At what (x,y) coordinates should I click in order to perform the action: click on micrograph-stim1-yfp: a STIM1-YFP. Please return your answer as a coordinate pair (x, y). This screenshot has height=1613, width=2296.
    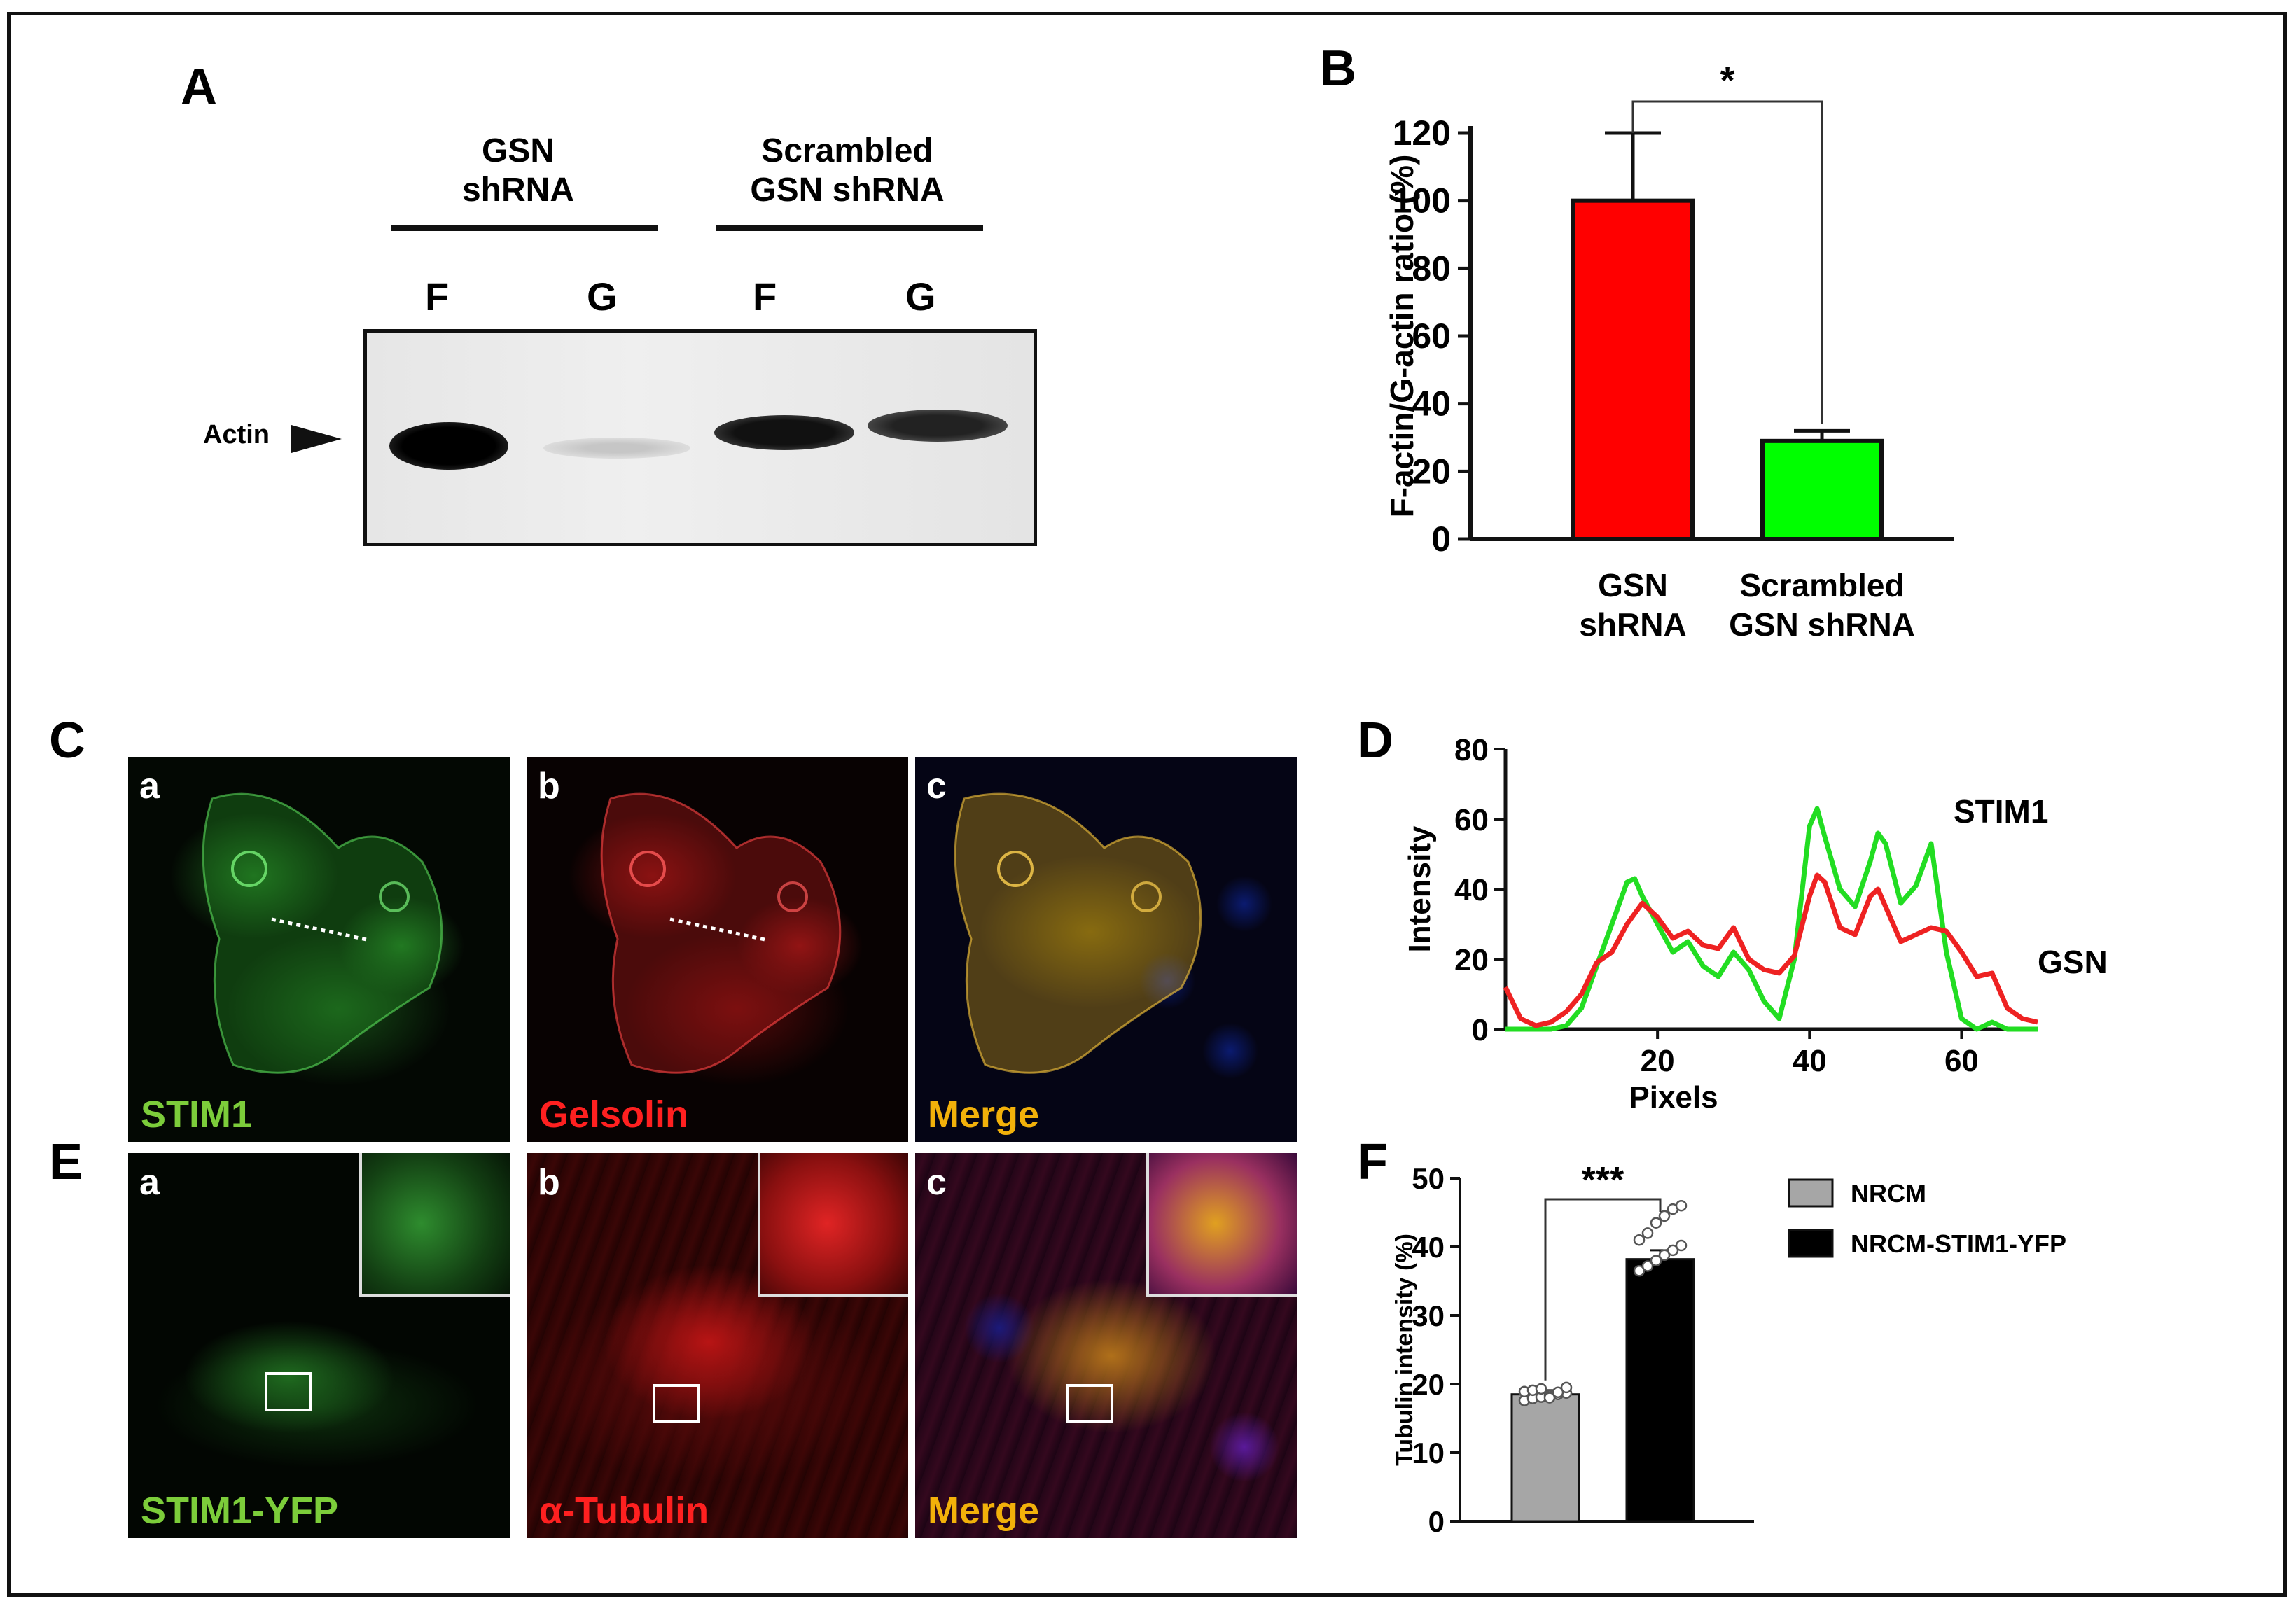
    Looking at the image, I should click on (319, 1345).